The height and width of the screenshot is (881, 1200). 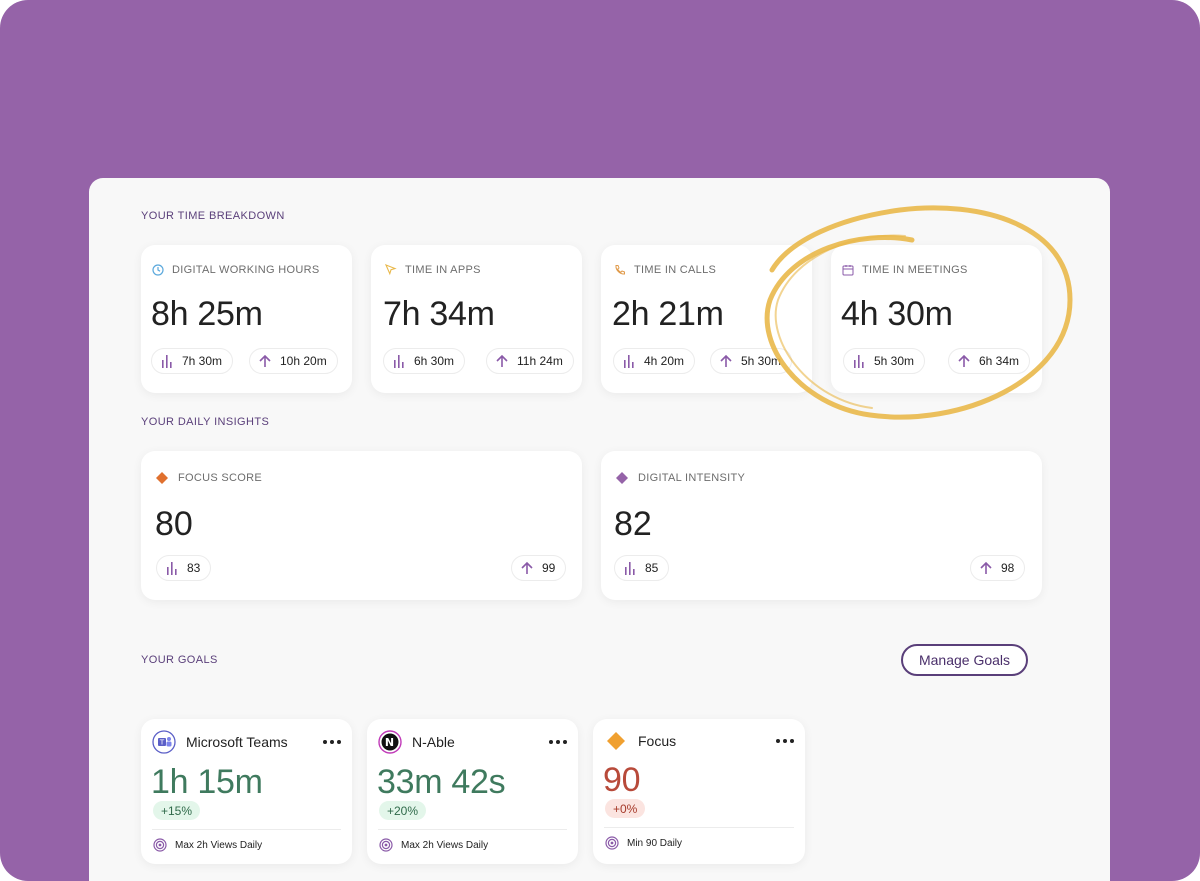 I want to click on metric-header: TIME IN APPS, so click(x=433, y=270).